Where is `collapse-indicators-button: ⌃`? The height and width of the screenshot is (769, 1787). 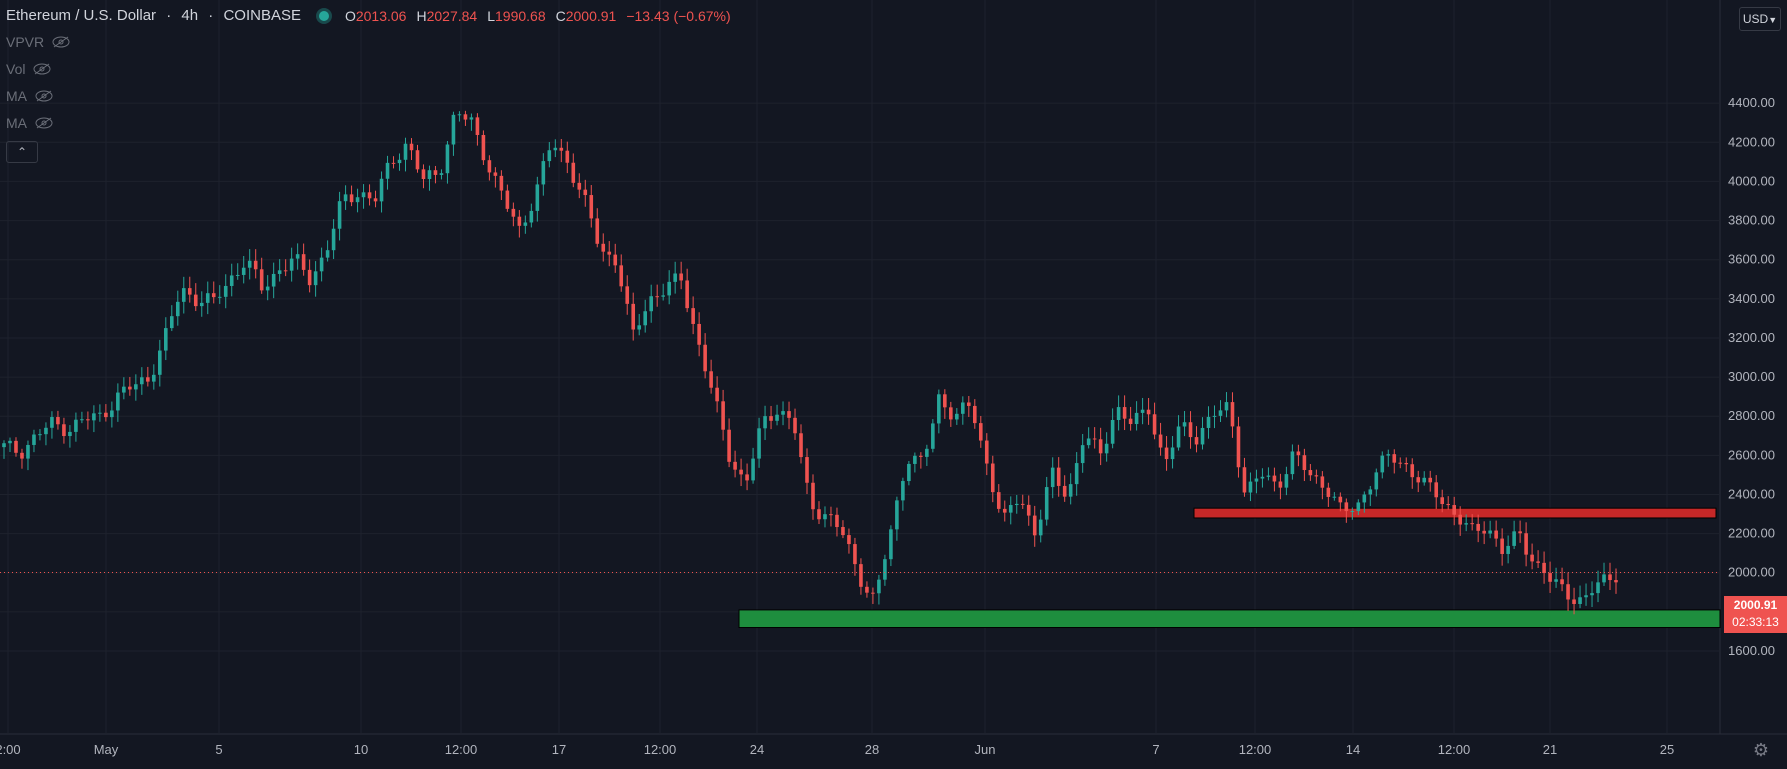
collapse-indicators-button: ⌃ is located at coordinates (22, 152).